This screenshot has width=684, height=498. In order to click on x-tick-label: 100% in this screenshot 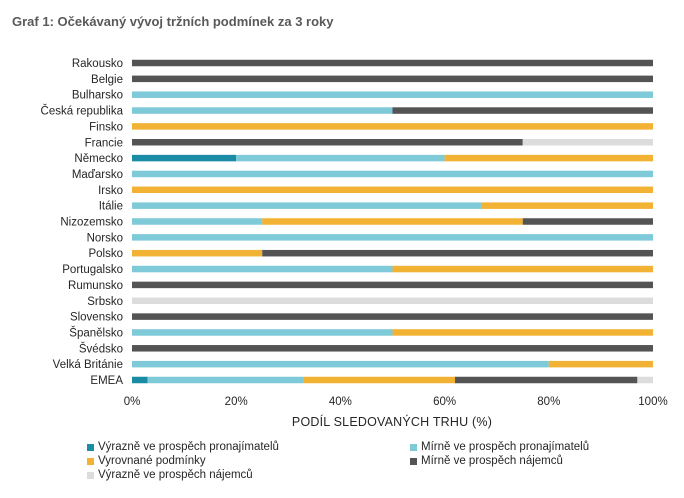, I will do `click(652, 402)`.